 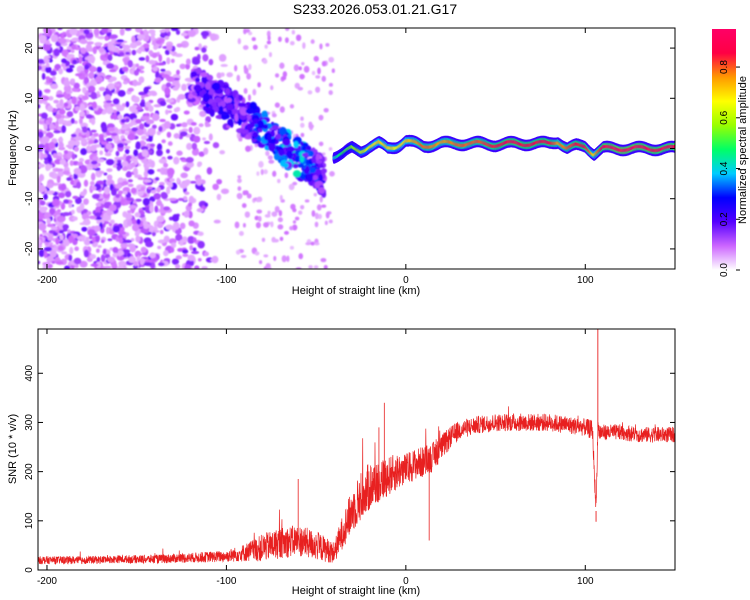 What do you see at coordinates (724, 270) in the screenshot?
I see `colorbar-tick-label: 0.0` at bounding box center [724, 270].